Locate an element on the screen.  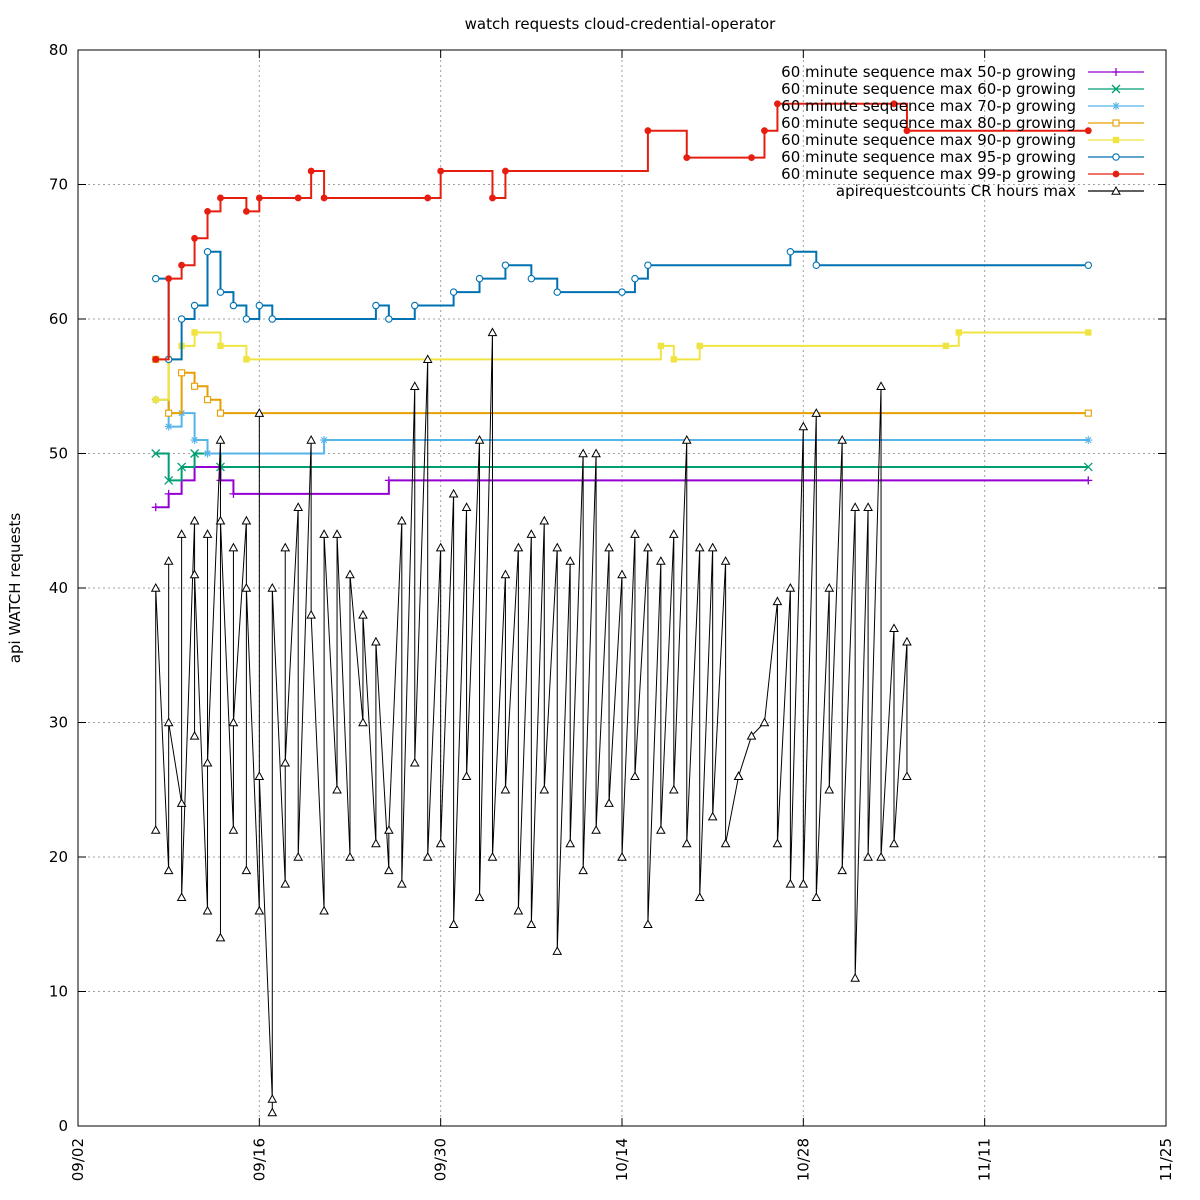
y-tick-label: 40 is located at coordinates (58, 588).